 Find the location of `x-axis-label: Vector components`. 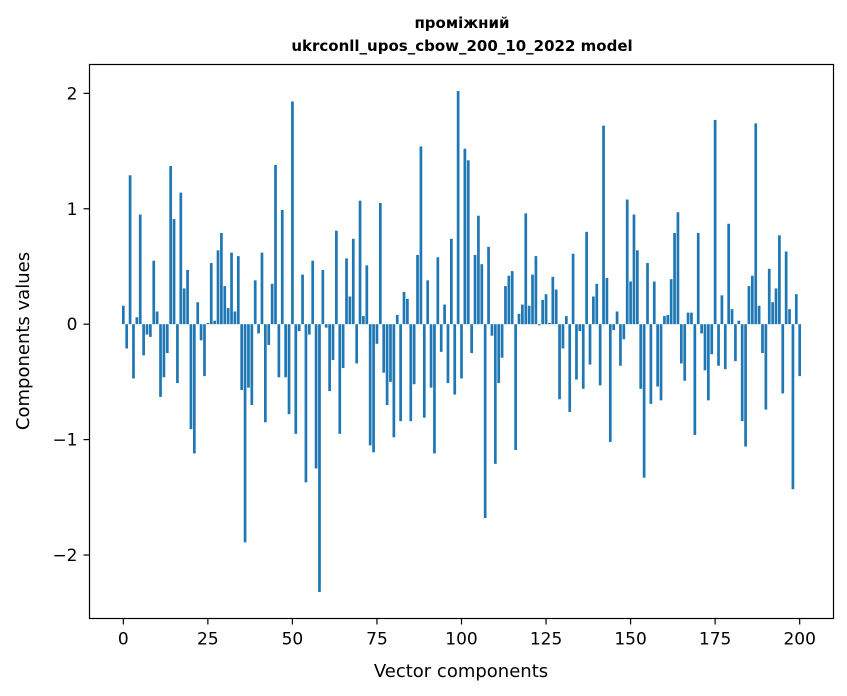

x-axis-label: Vector components is located at coordinates (461, 671).